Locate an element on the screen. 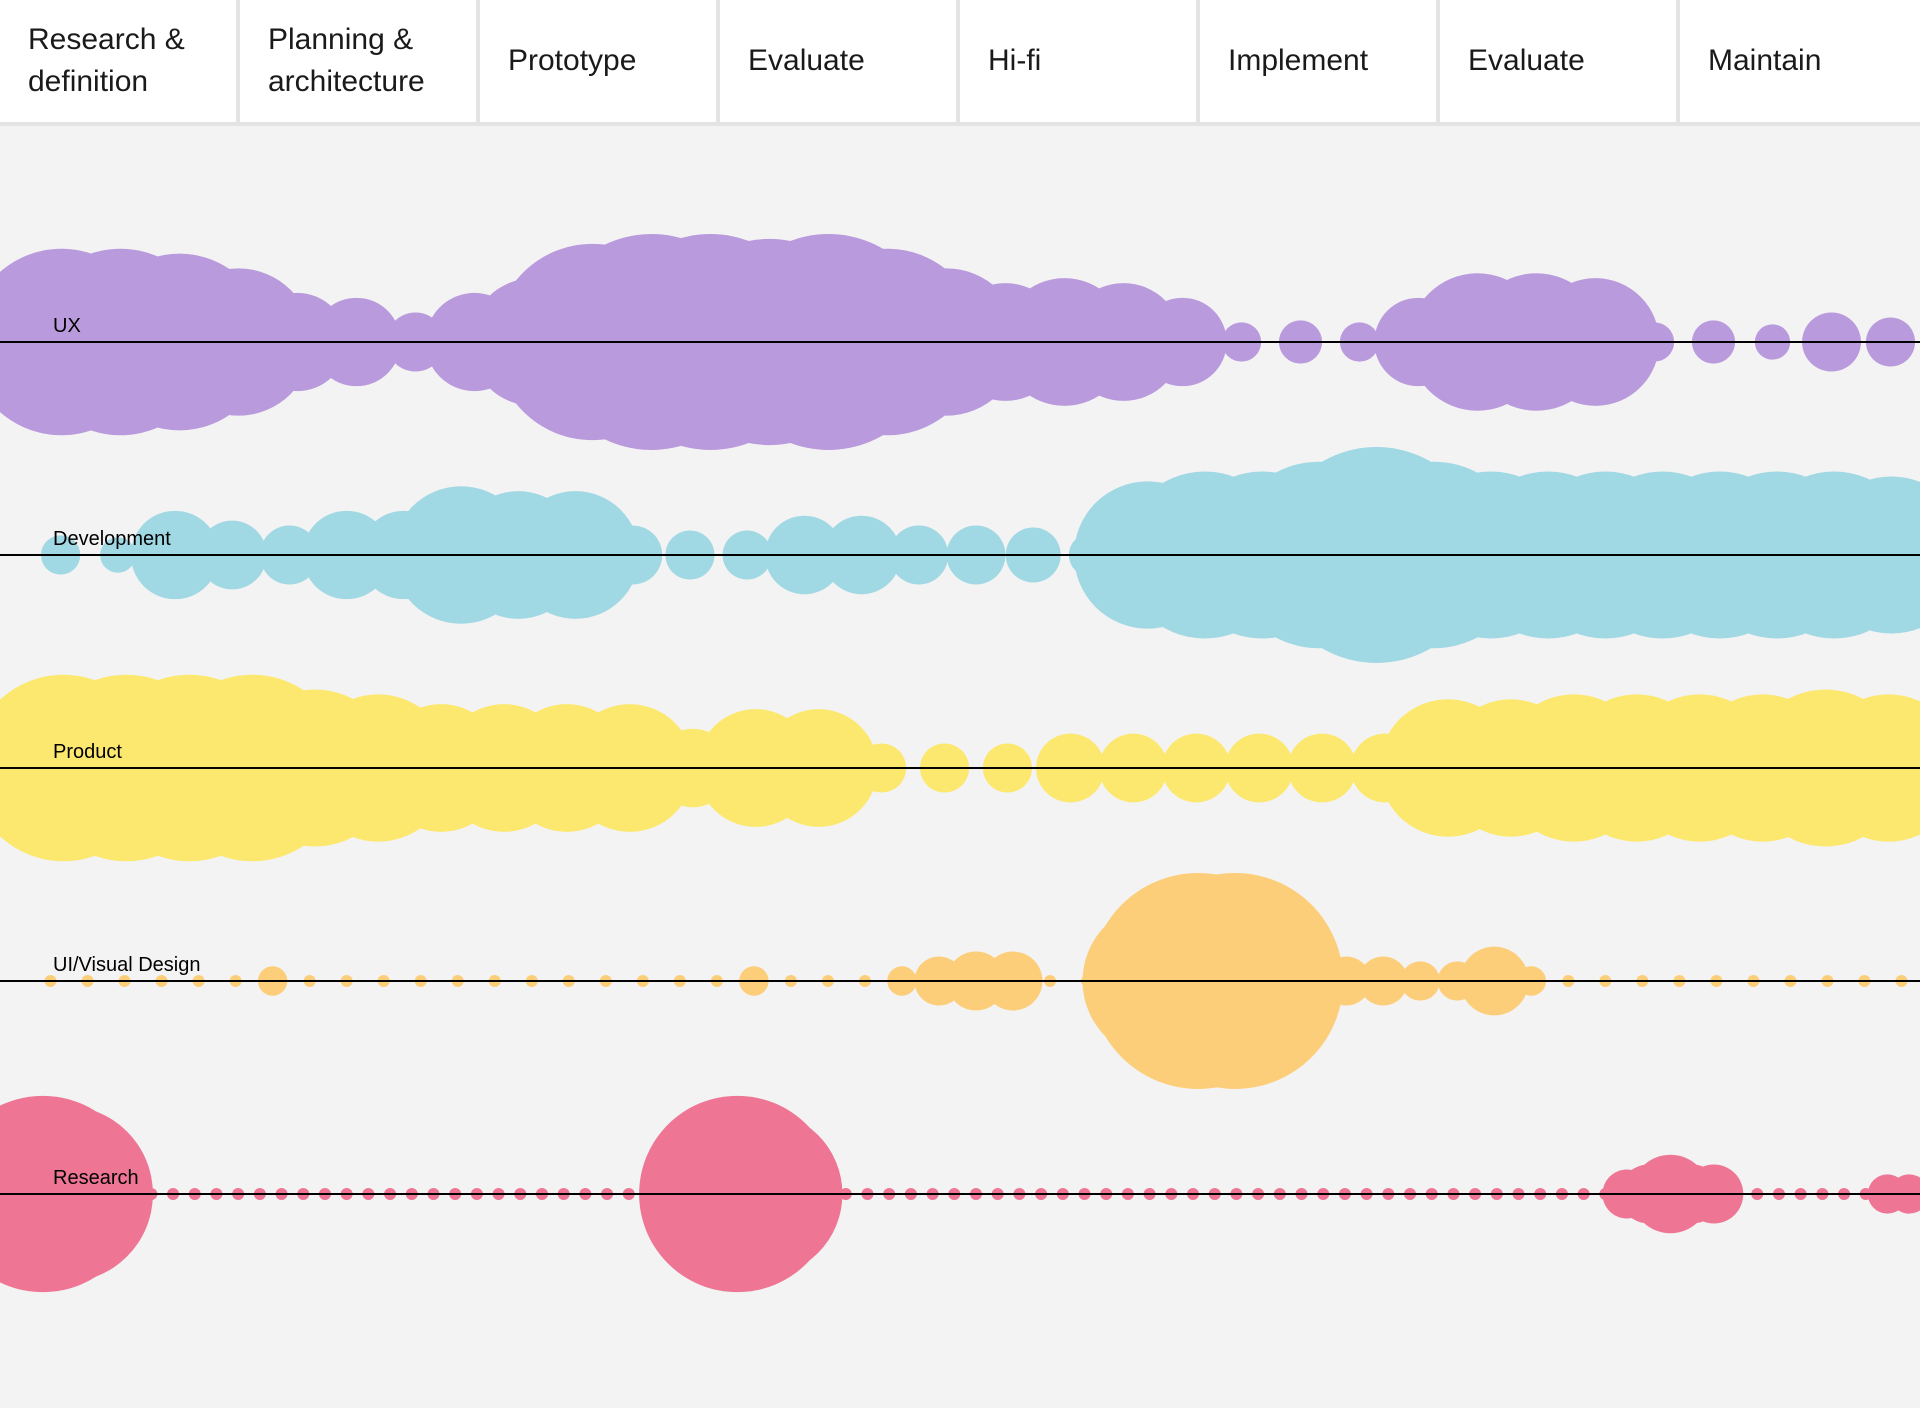  phase-column-1: Research & definition is located at coordinates (120, 61).